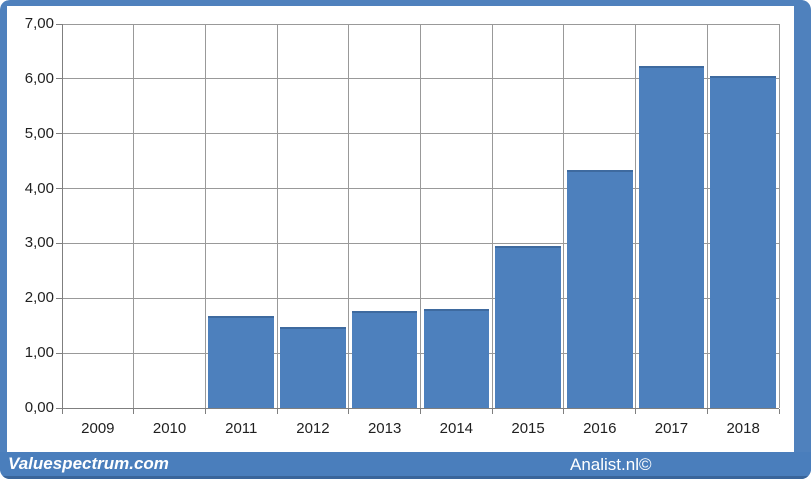  What do you see at coordinates (241, 428) in the screenshot?
I see `x-axis-tick-label: 2011` at bounding box center [241, 428].